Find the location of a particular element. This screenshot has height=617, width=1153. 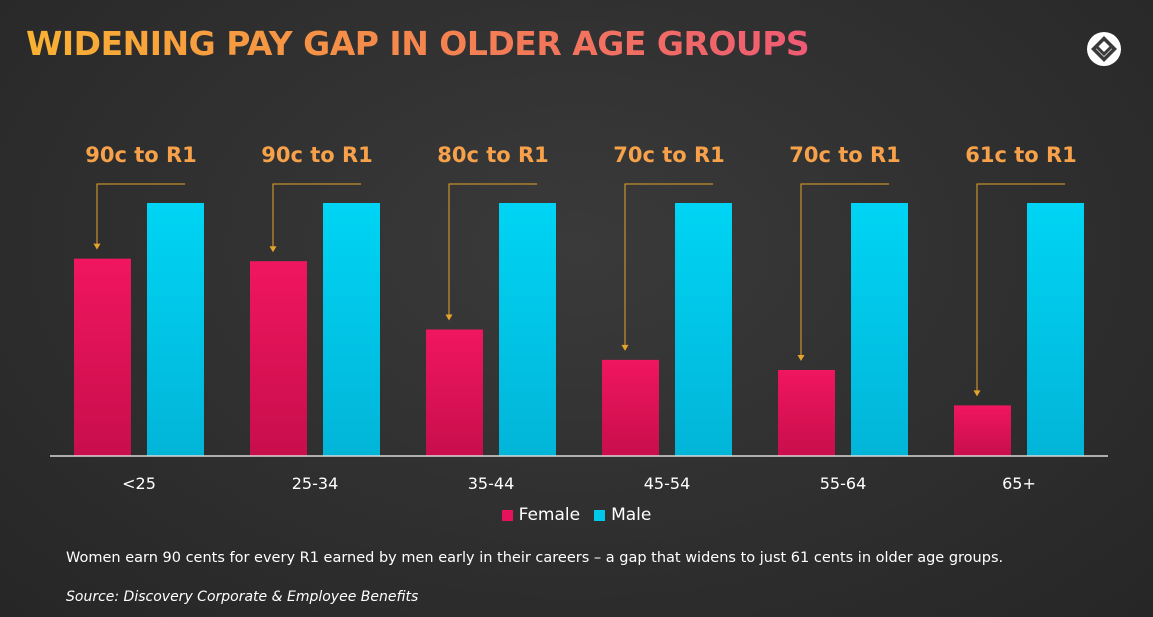

legend-swatch-male is located at coordinates (600, 515).